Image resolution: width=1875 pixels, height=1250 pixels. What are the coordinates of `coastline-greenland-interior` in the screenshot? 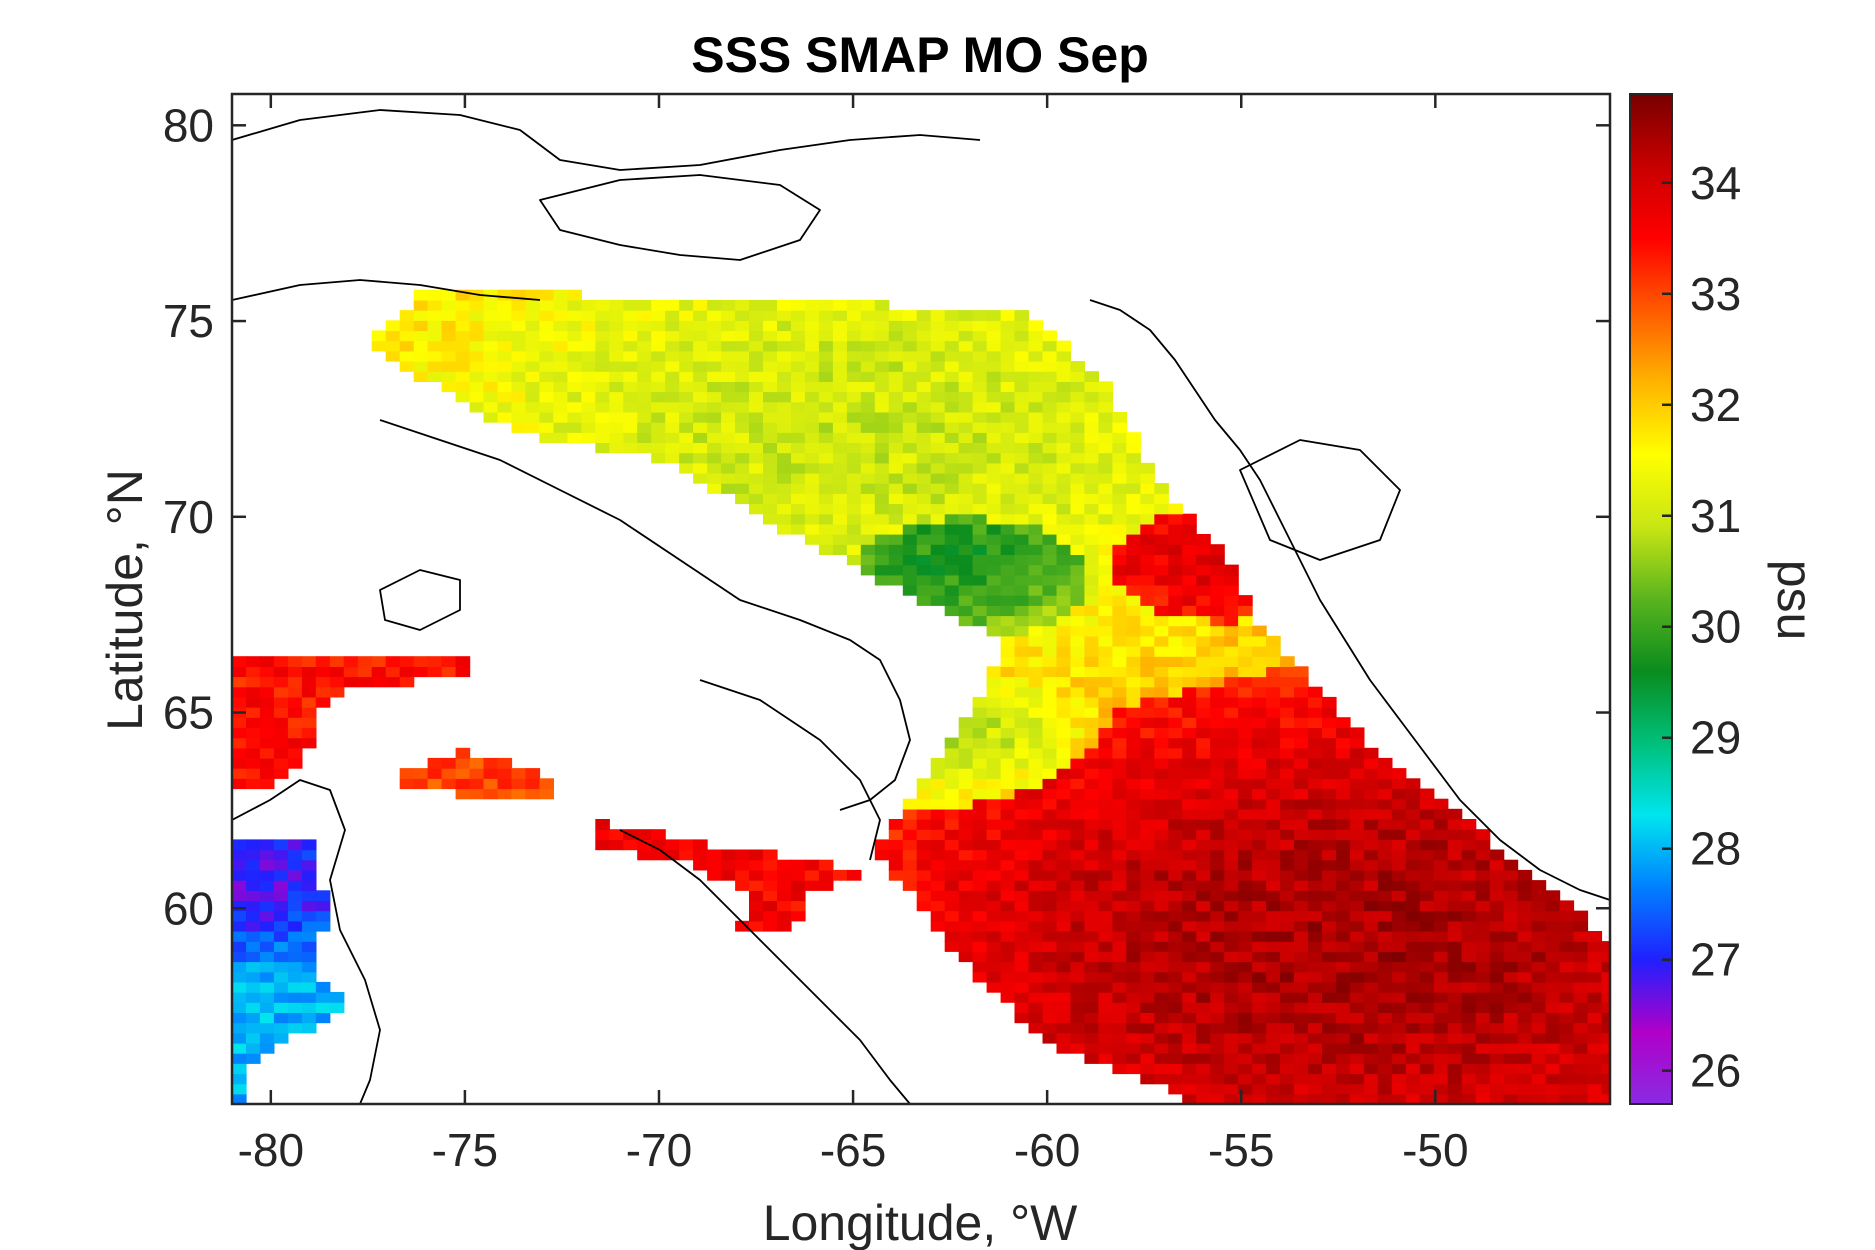 It's located at (1320, 500).